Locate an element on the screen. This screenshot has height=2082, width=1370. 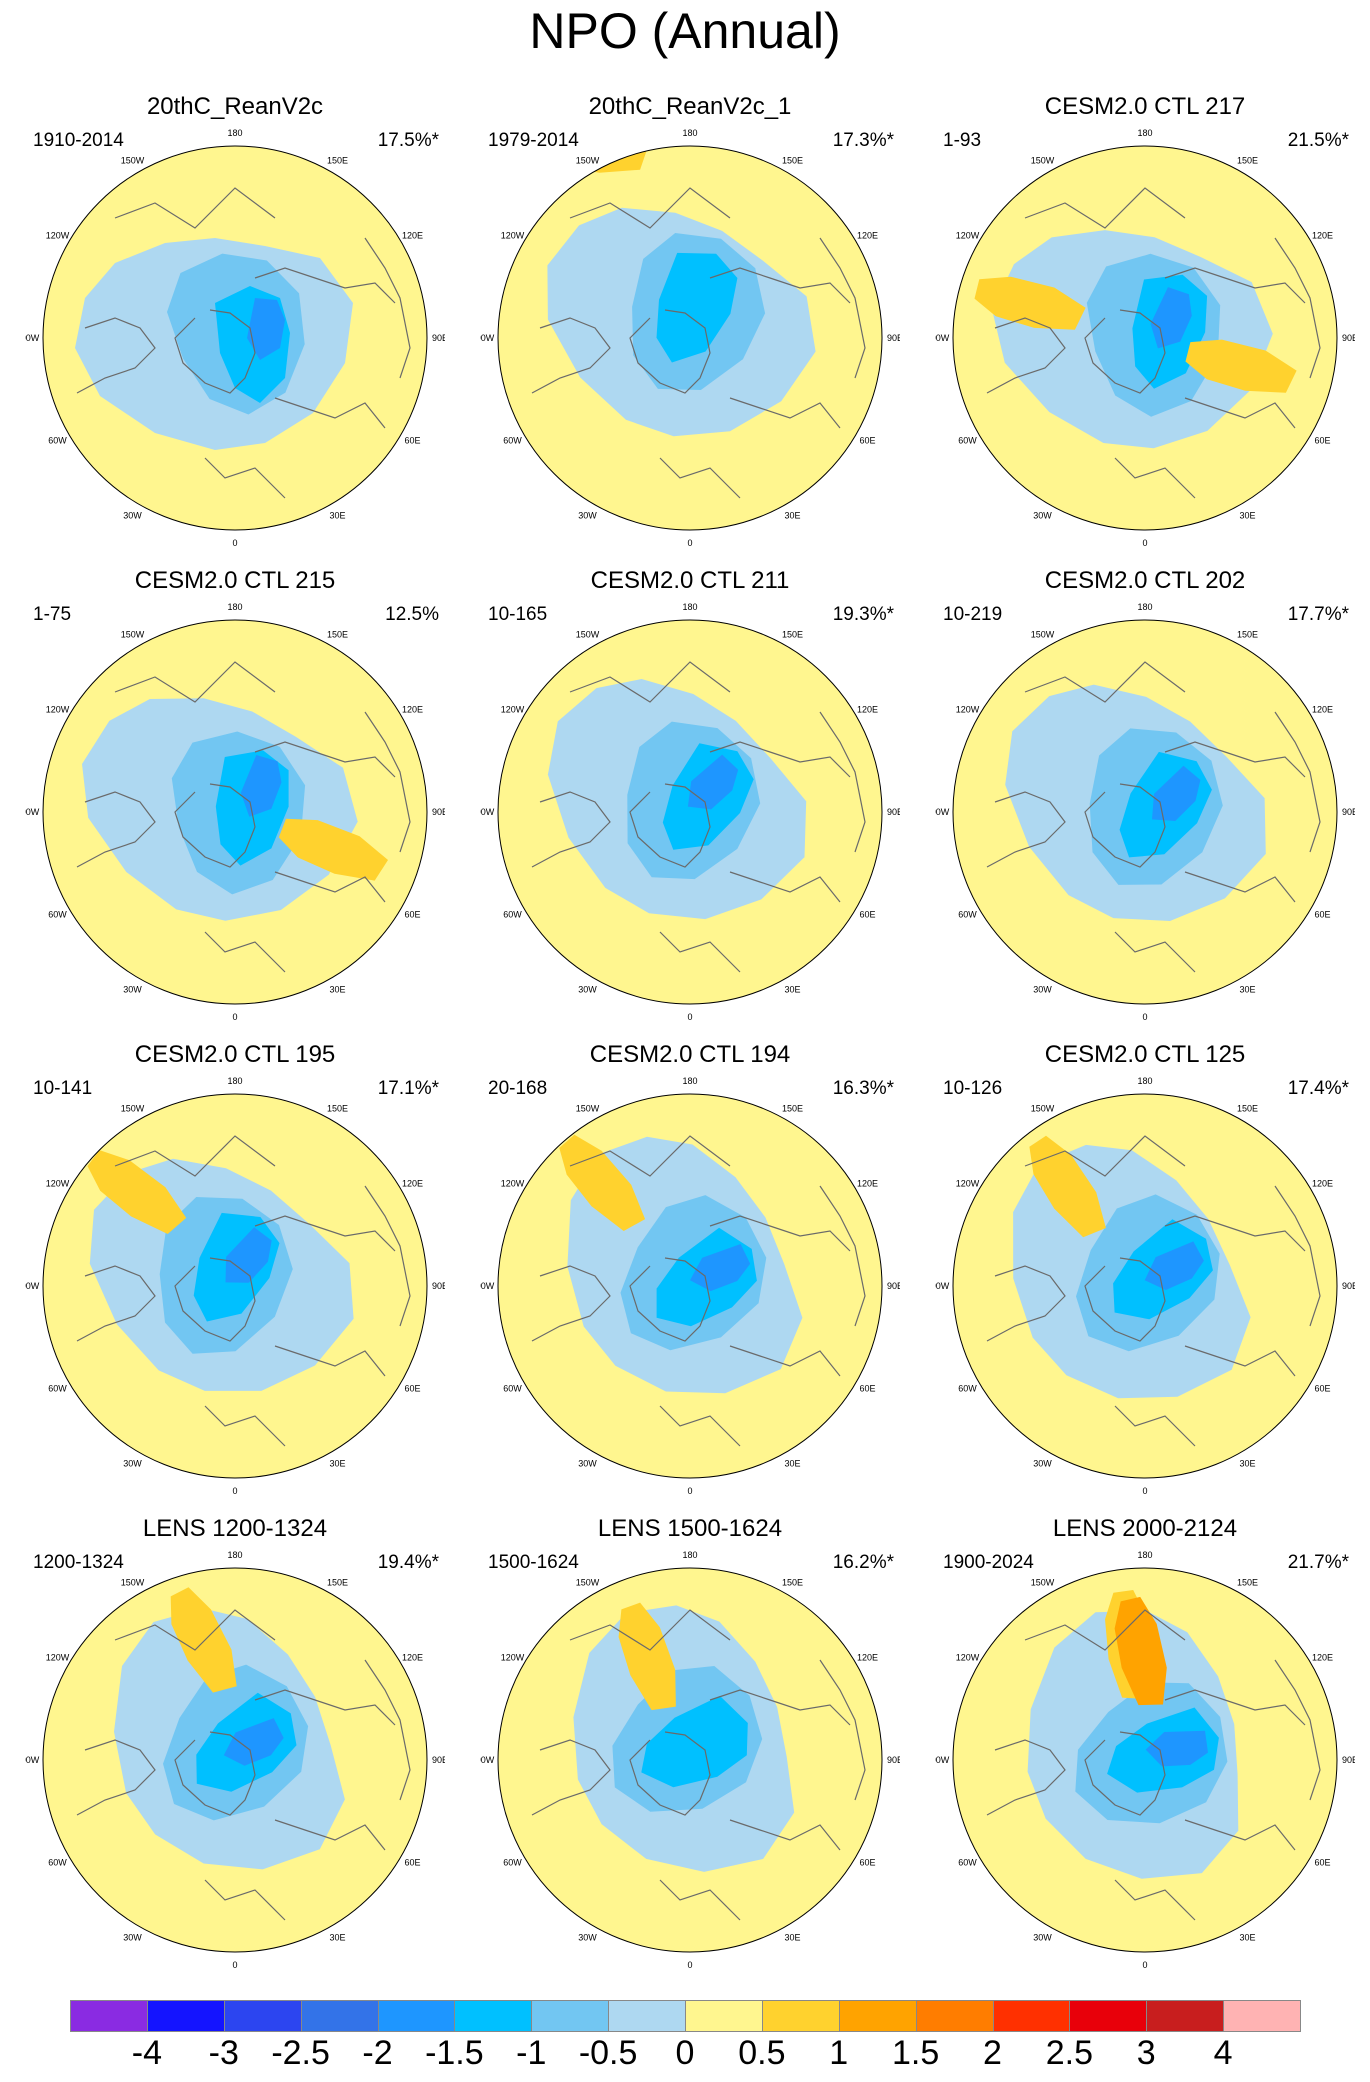
period-label: 10-219 is located at coordinates (973, 614).